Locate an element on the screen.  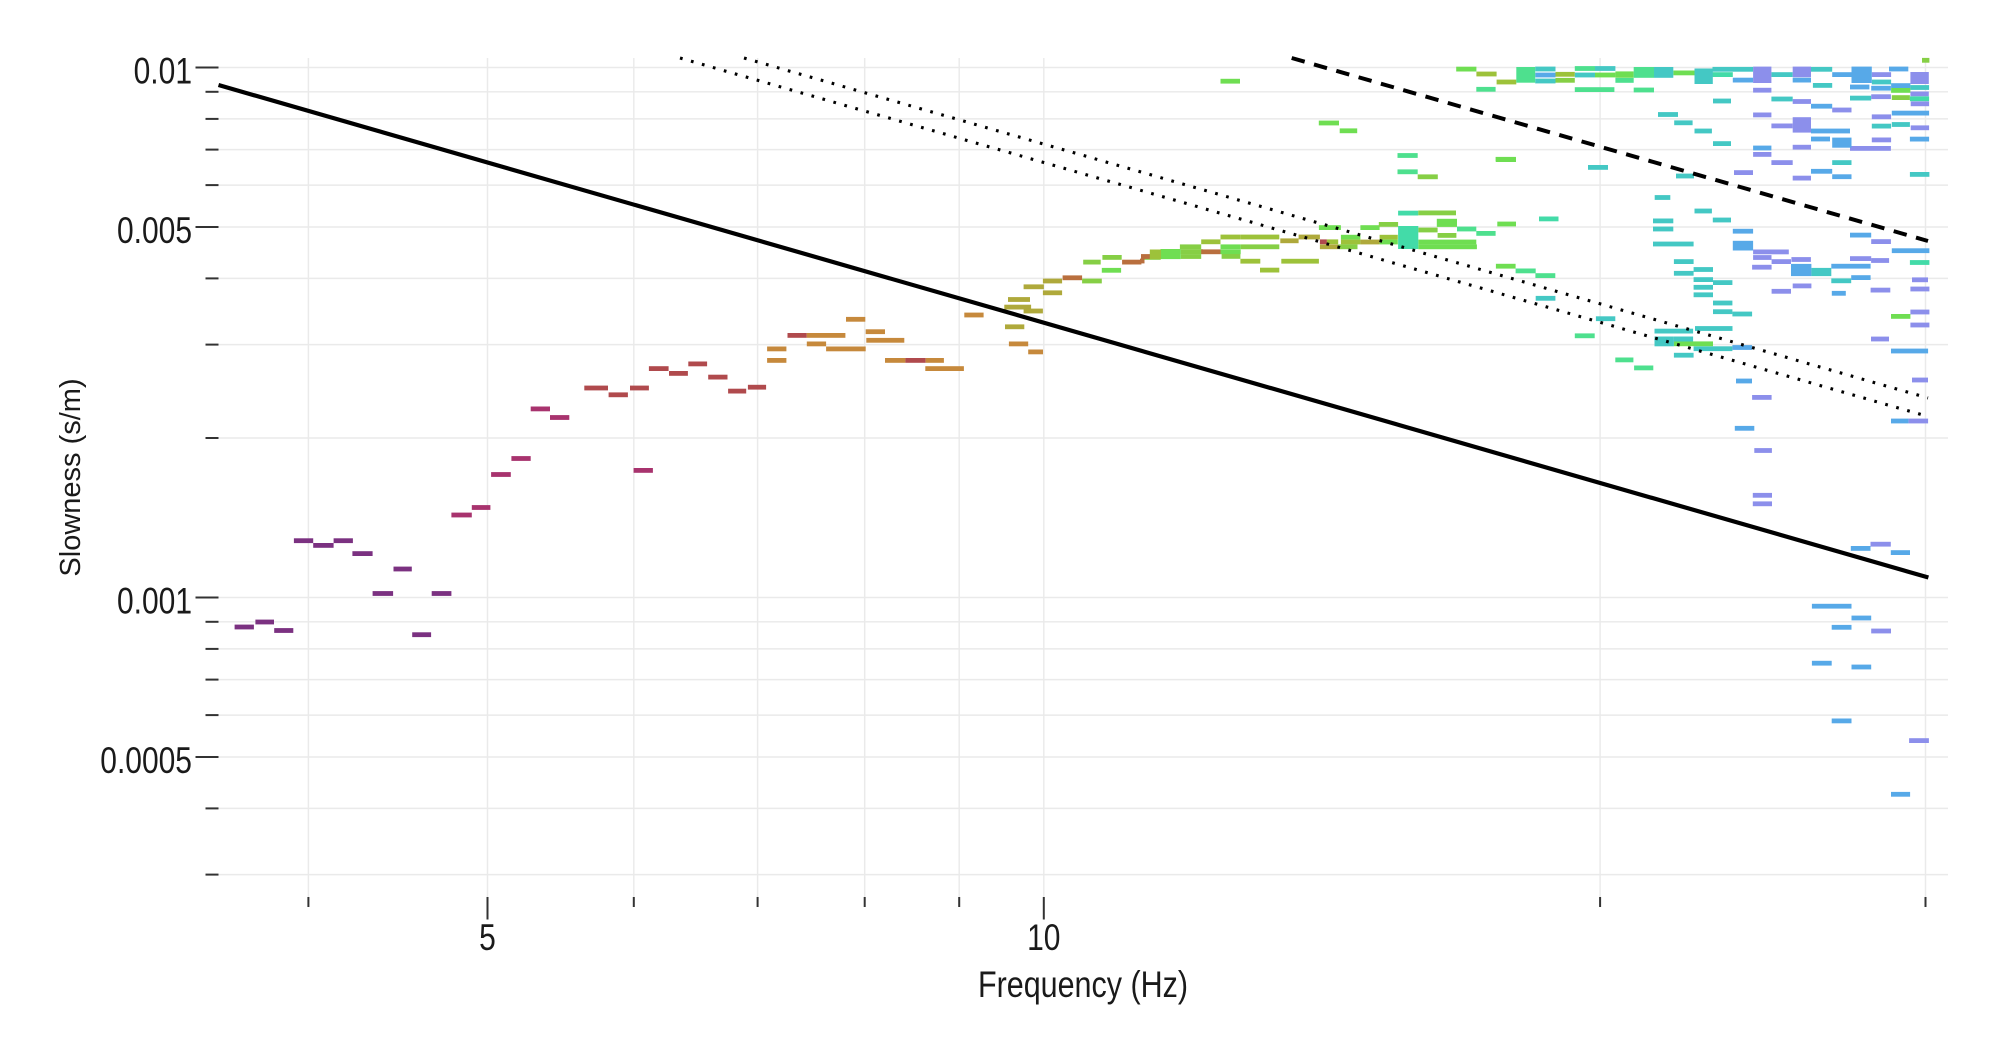
svg-text: 0.01 is located at coordinates (163, 72).